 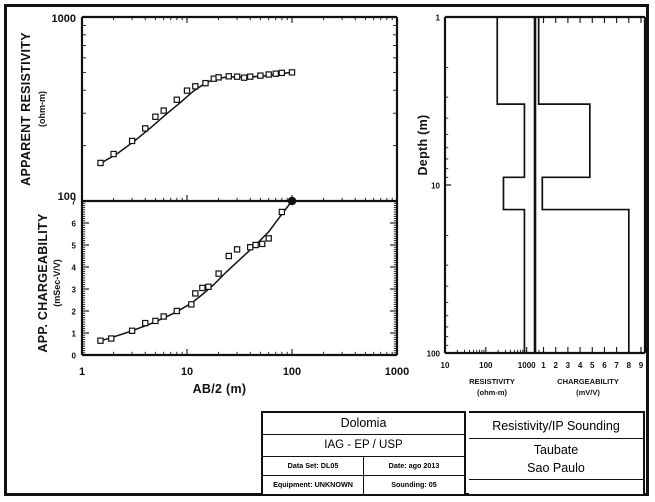 What do you see at coordinates (363, 424) in the screenshot?
I see `info-project: Dolomia` at bounding box center [363, 424].